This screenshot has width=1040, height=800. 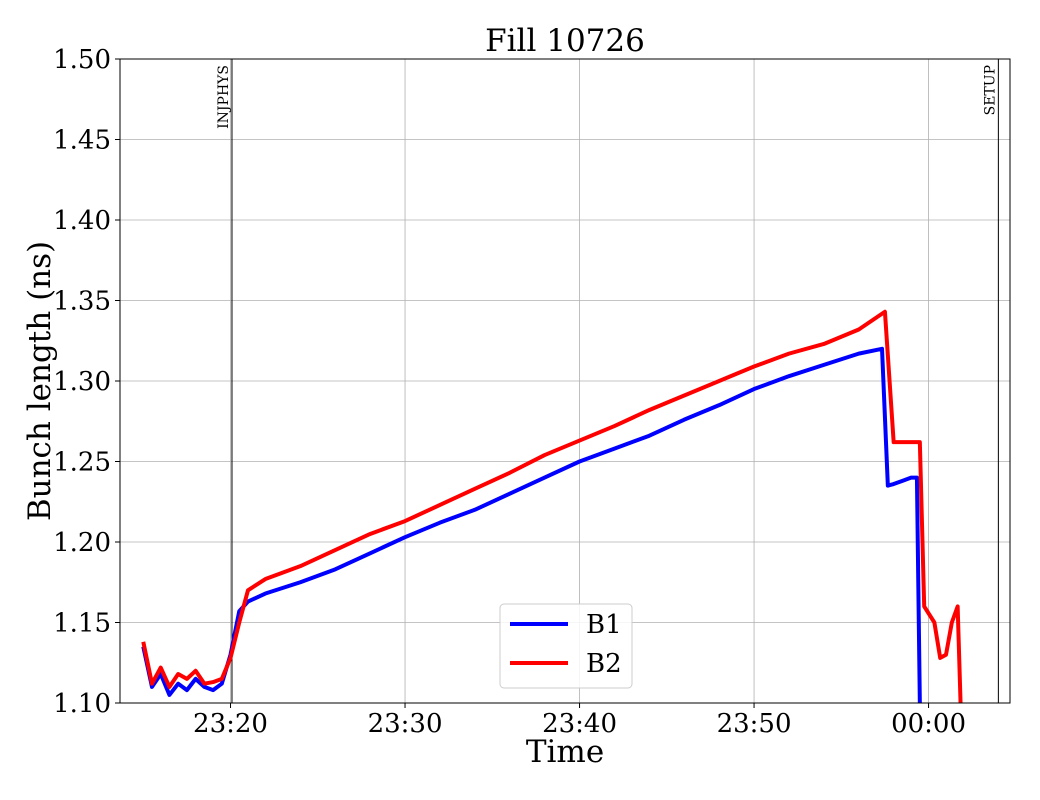 What do you see at coordinates (82, 543) in the screenshot?
I see `y-tick-label: 1.20` at bounding box center [82, 543].